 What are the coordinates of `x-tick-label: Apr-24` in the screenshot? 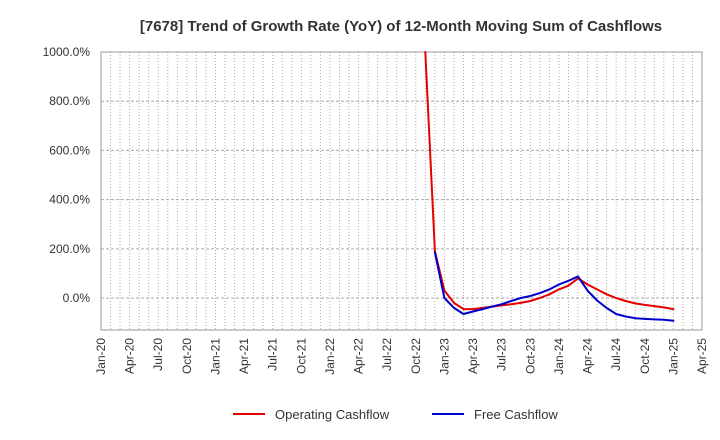 It's located at (588, 356).